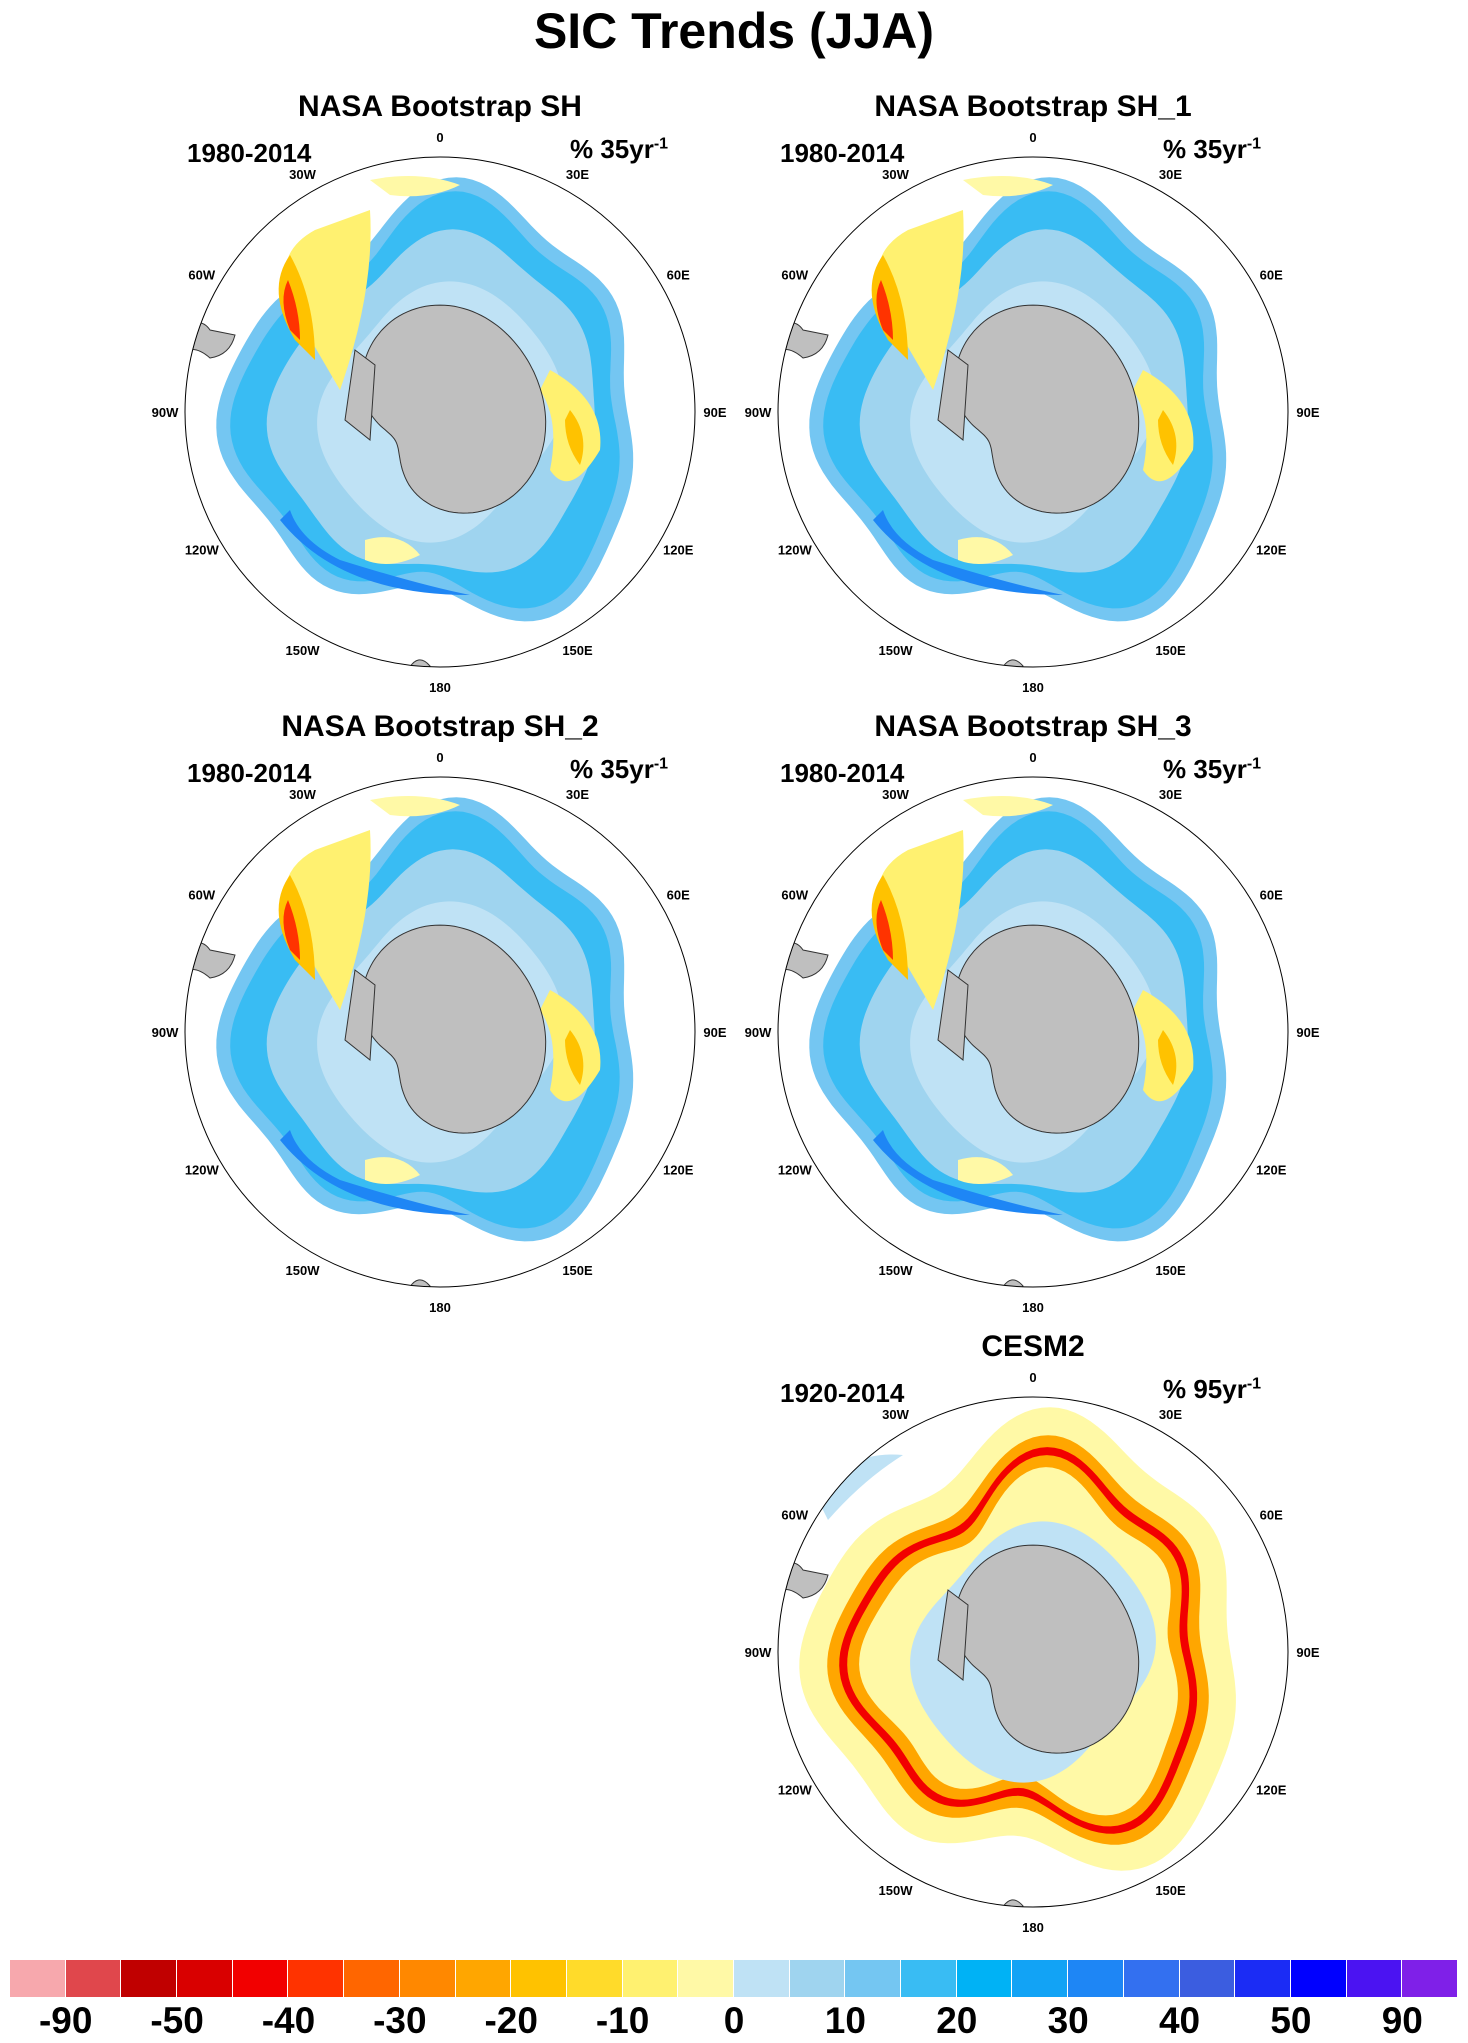 This screenshot has width=1468, height=2043. Describe the element at coordinates (1068, 2020) in the screenshot. I see `colorbar-label: 30` at that location.